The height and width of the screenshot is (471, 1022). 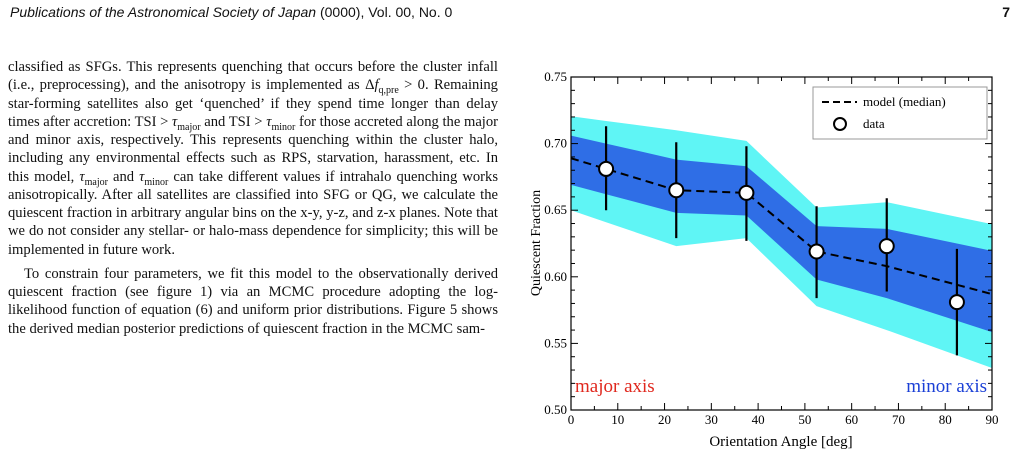 I want to click on y-axis-label: Quiescent Fraction, so click(x=537, y=243).